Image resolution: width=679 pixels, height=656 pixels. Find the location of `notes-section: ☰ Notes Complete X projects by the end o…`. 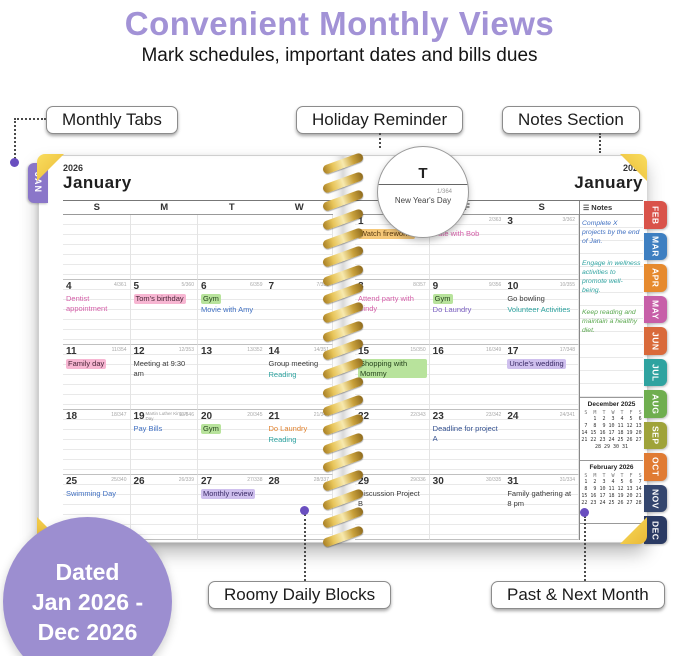

notes-section: ☰ Notes Complete X projects by the end o… is located at coordinates (611, 370).